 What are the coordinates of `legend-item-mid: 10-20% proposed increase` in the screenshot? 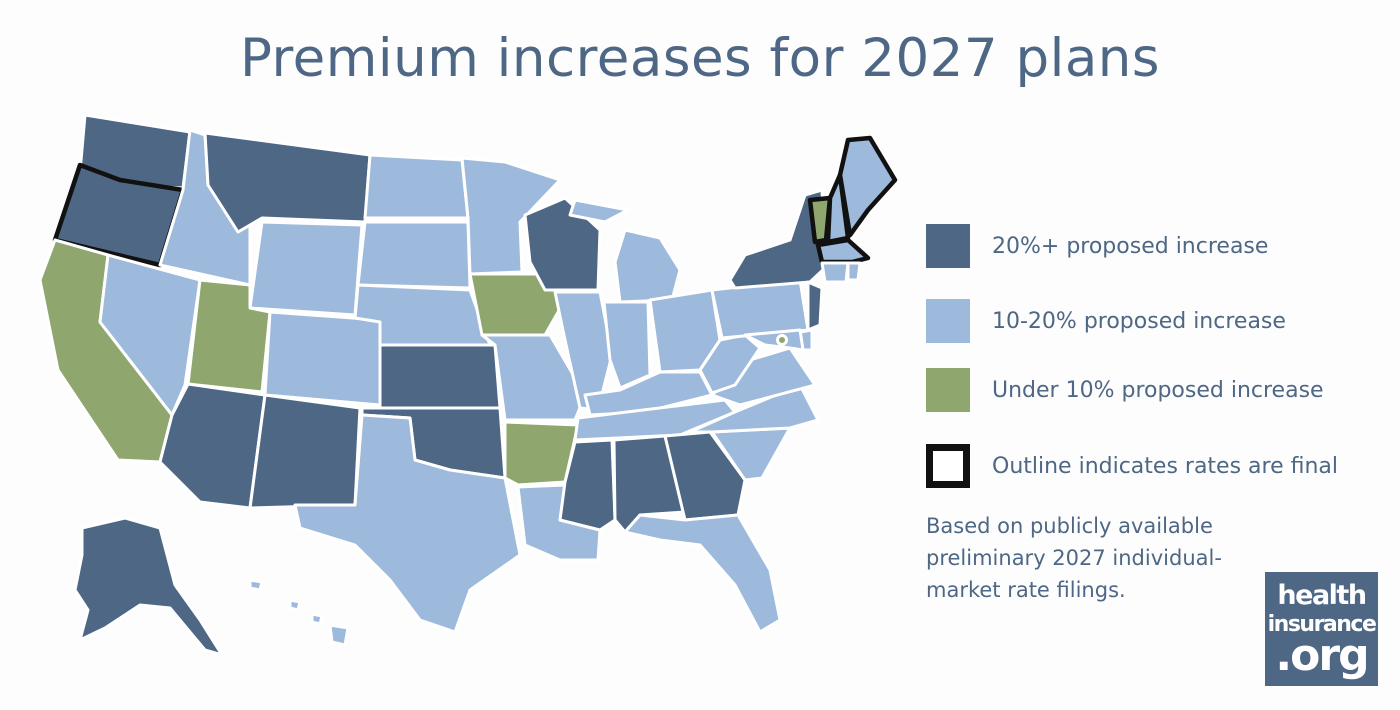 It's located at (1106, 321).